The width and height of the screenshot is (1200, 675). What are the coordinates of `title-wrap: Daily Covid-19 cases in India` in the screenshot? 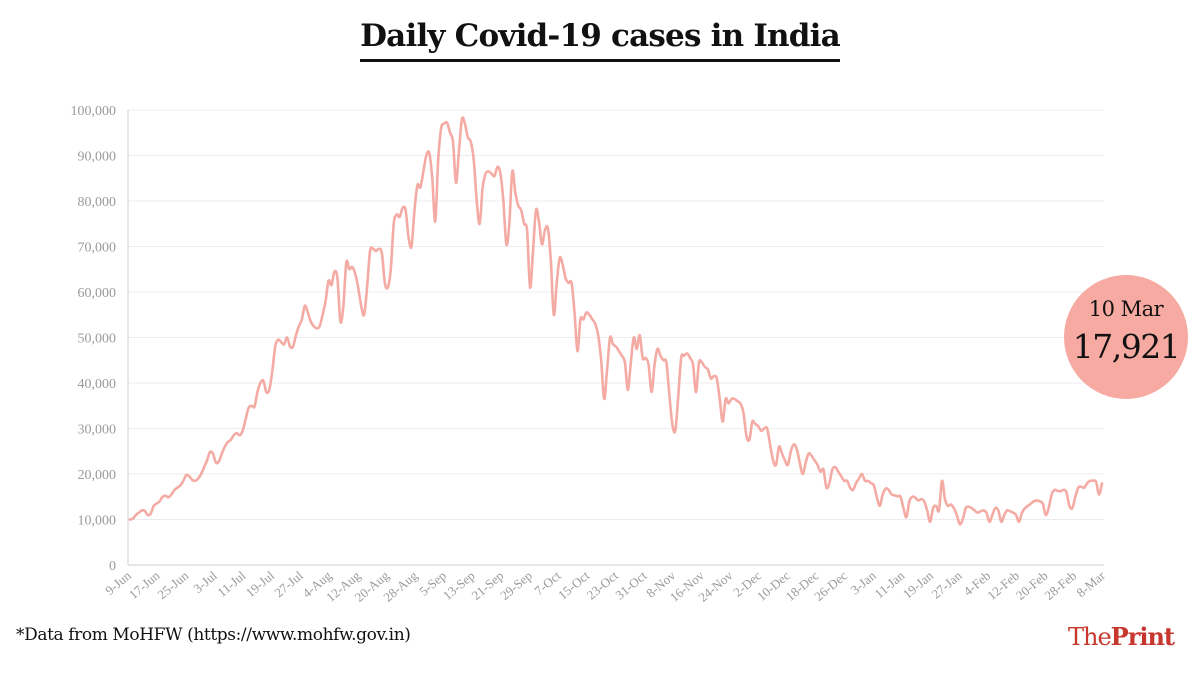 It's located at (600, 40).